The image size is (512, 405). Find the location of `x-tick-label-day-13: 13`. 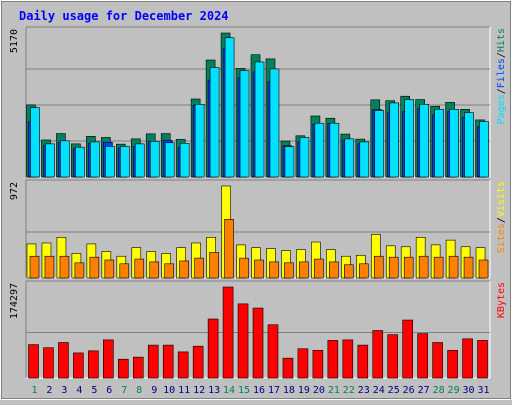

x-tick-label-day-13: 13 is located at coordinates (214, 390).